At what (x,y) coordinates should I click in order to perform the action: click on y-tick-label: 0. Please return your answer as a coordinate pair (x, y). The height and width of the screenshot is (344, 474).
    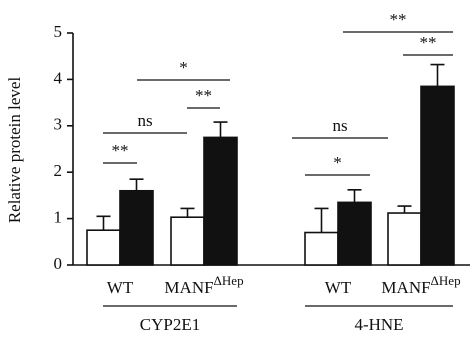
    Looking at the image, I should click on (58, 263).